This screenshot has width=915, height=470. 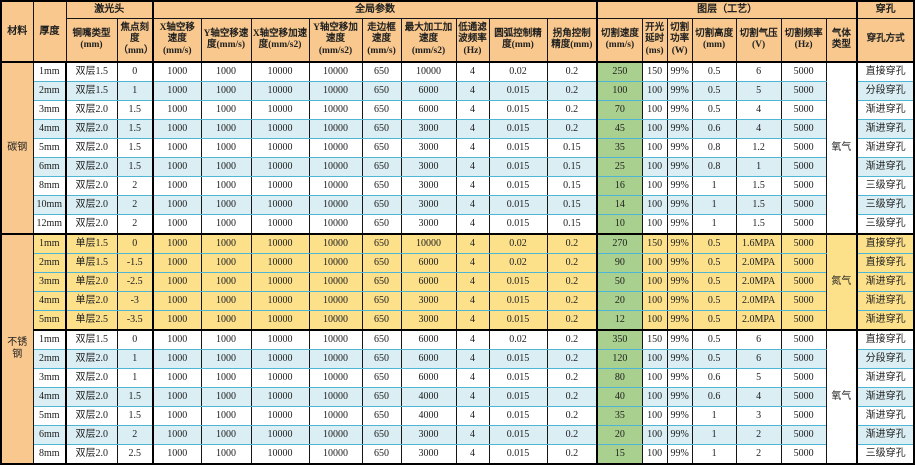 I want to click on cell-focus-scale: 2, so click(x=135, y=205).